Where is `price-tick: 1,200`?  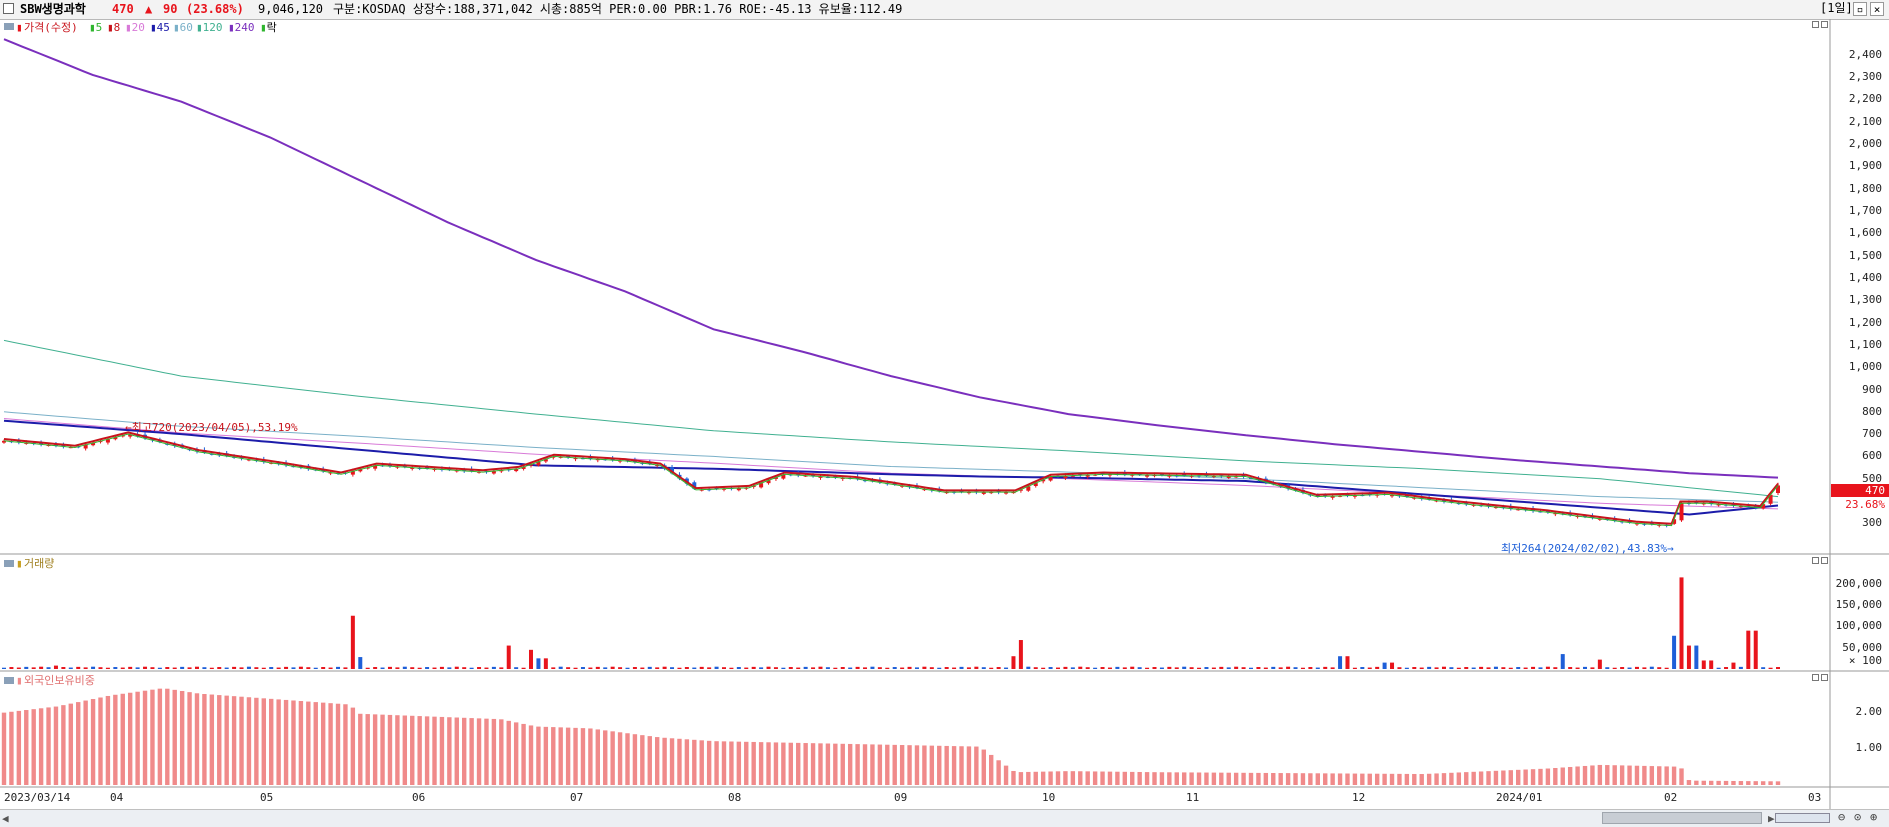
price-tick: 1,200 is located at coordinates (1865, 322).